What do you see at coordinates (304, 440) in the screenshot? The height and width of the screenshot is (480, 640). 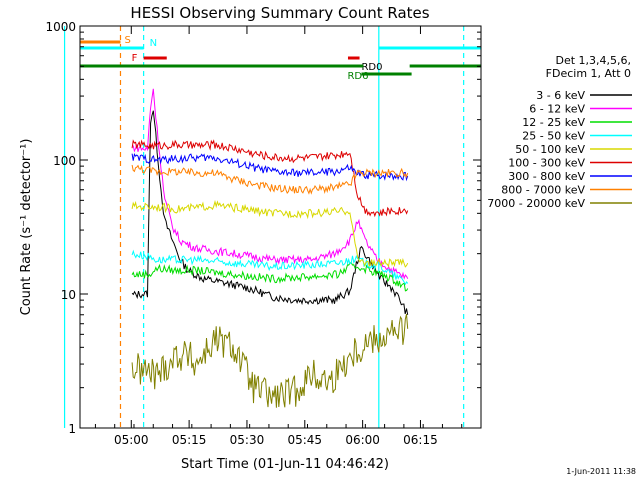 I see `x-tick-label: 05:45` at bounding box center [304, 440].